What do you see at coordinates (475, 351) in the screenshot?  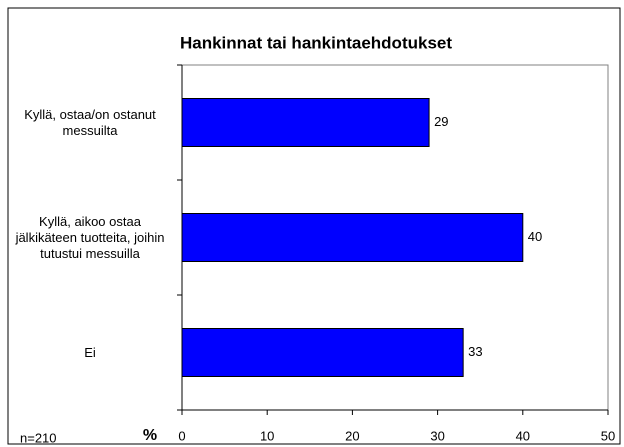 I see `data-label: 33` at bounding box center [475, 351].